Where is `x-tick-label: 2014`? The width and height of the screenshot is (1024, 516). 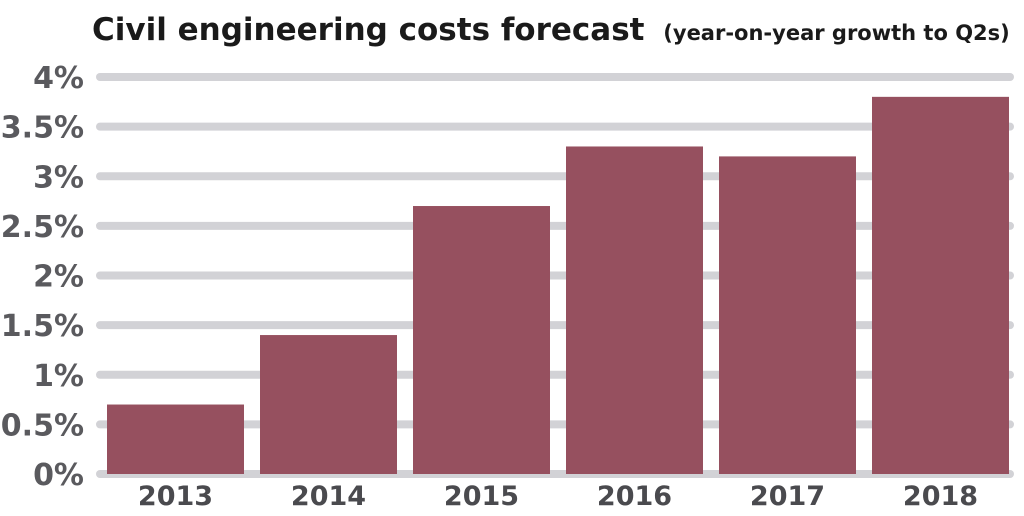 x-tick-label: 2014 is located at coordinates (328, 496).